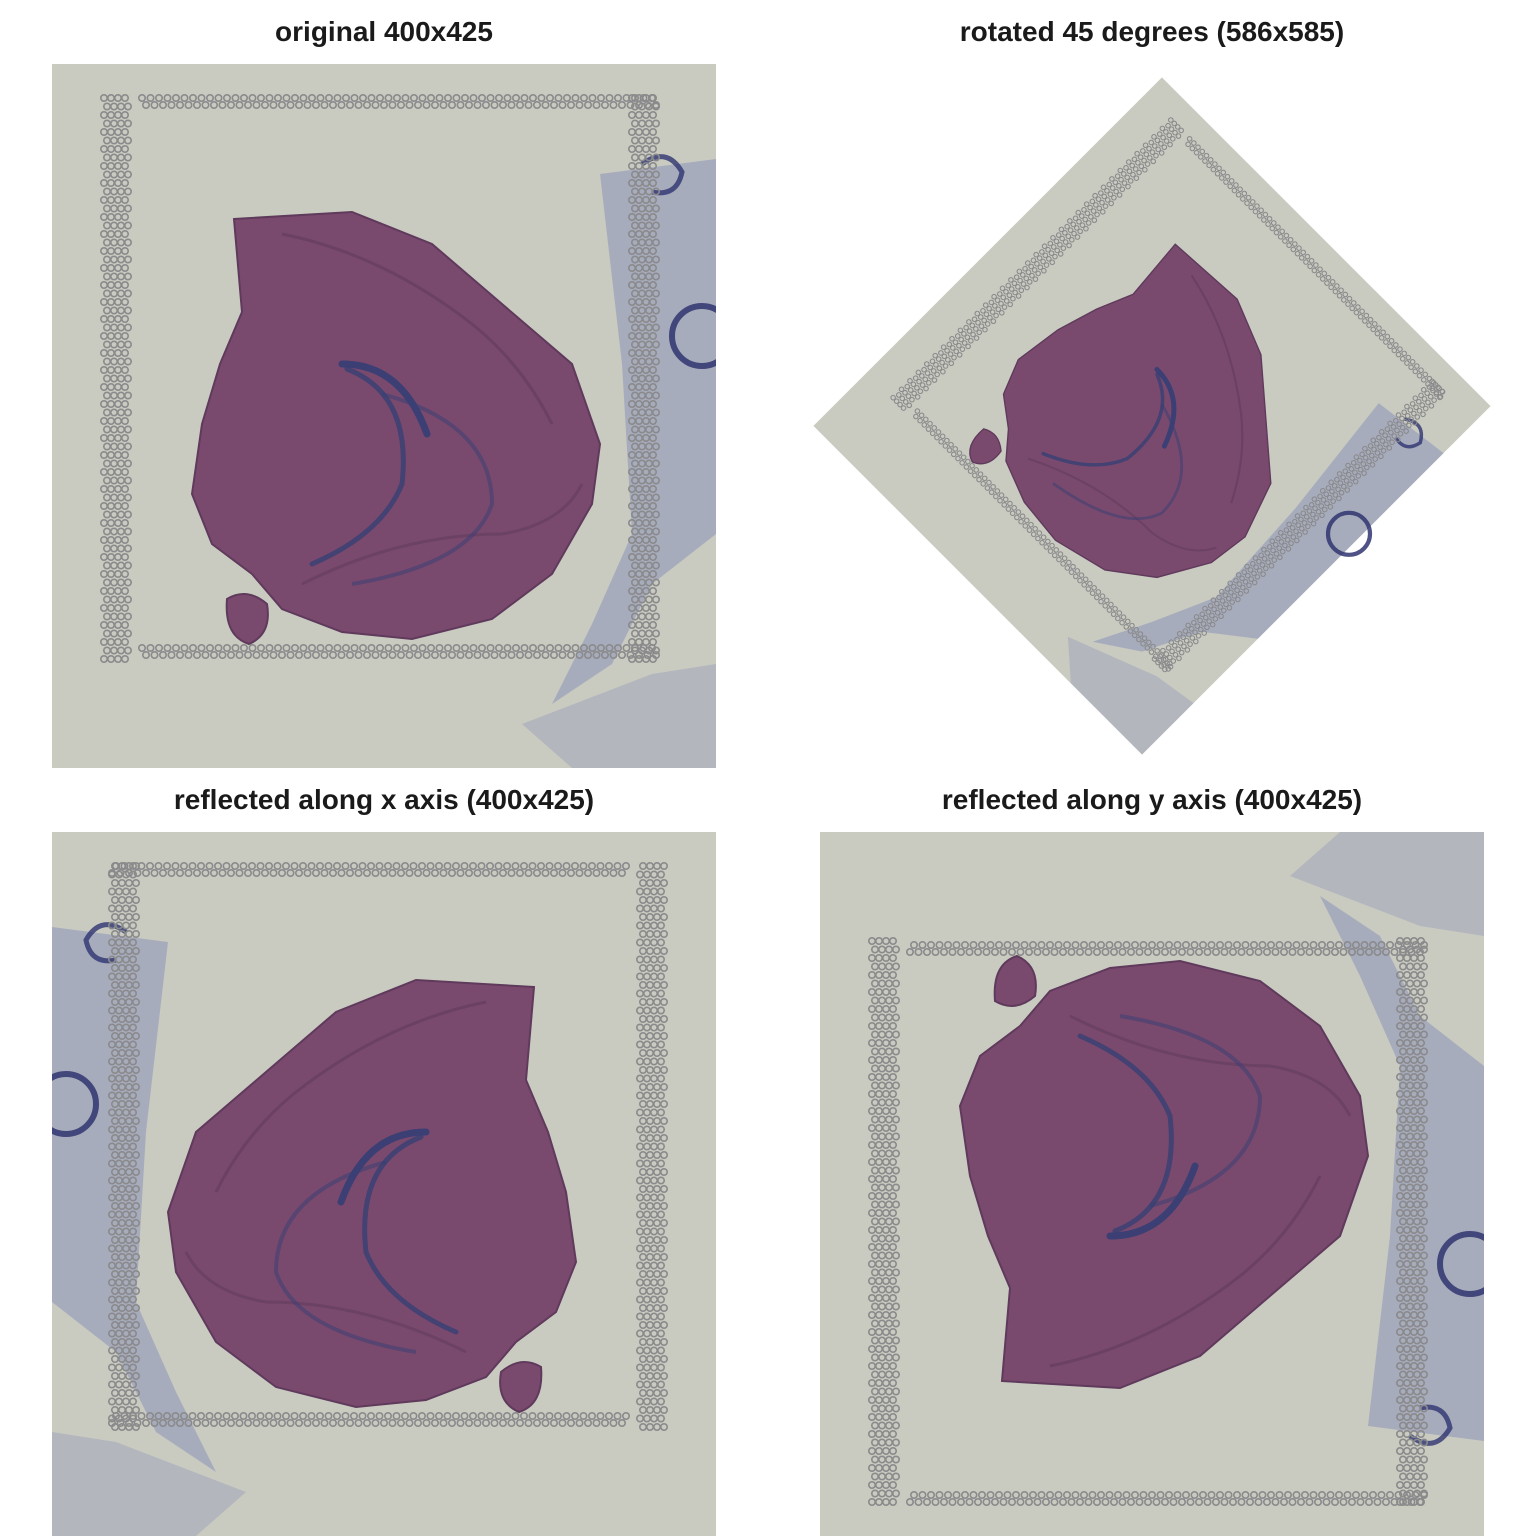 The image size is (1536, 1536). What do you see at coordinates (384, 31) in the screenshot?
I see `panel-title-original: original 400x425` at bounding box center [384, 31].